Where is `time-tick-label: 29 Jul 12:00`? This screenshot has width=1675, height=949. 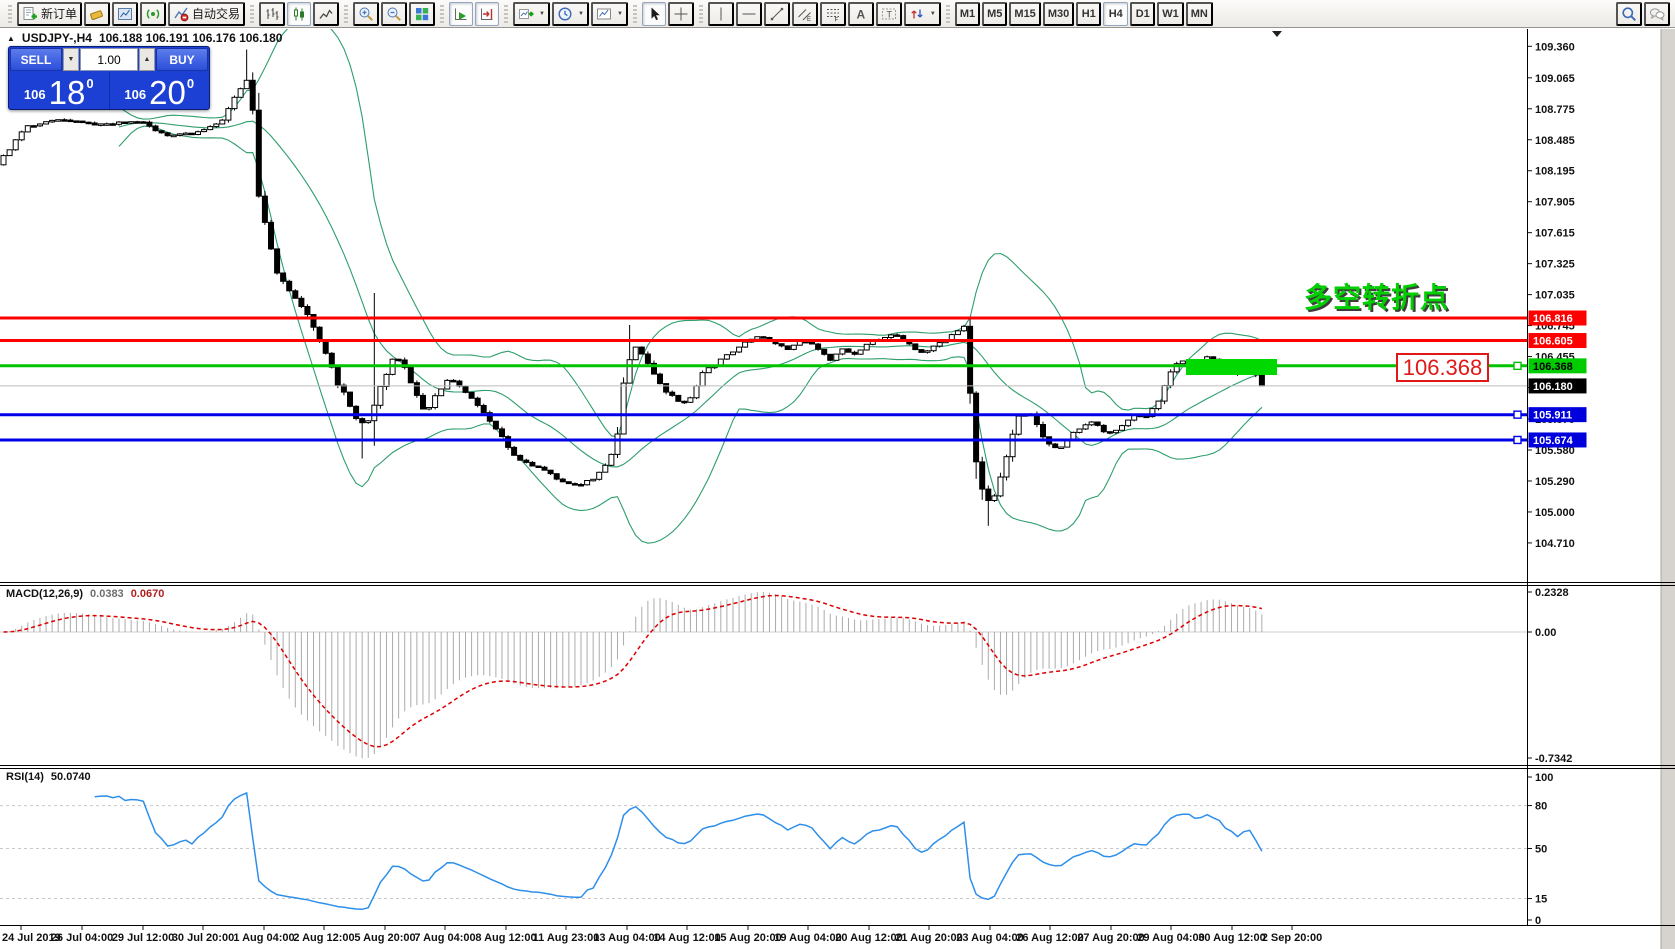
time-tick-label: 29 Jul 12:00 is located at coordinates (143, 938).